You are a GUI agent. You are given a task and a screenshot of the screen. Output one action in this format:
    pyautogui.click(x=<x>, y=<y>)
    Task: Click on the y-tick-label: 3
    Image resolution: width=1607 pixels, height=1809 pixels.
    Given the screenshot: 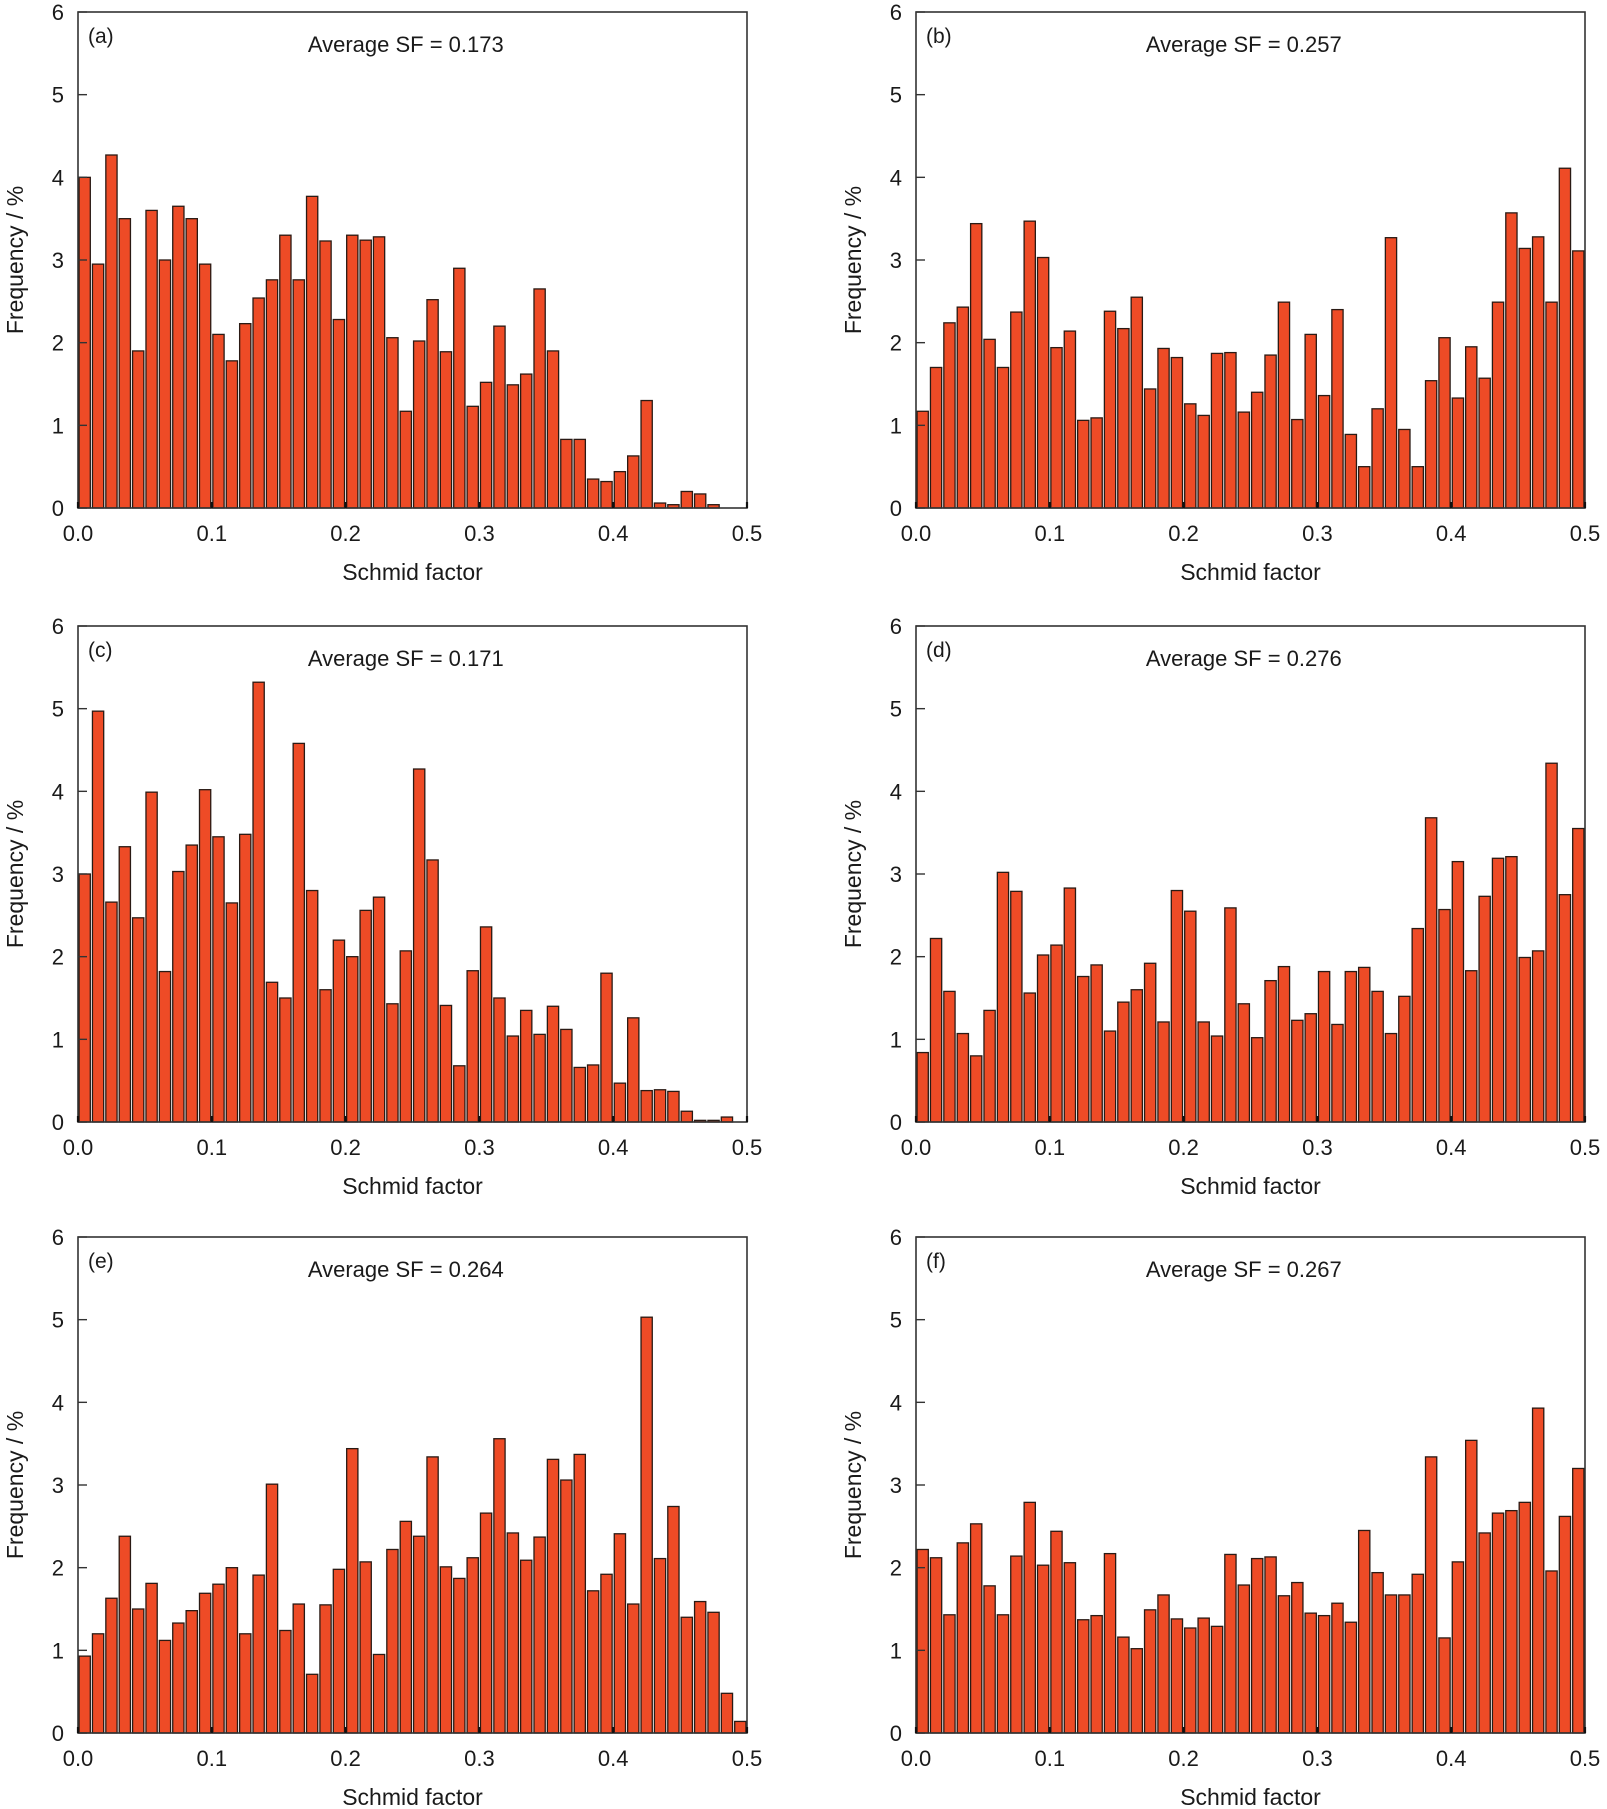 What is the action you would take?
    pyautogui.click(x=58, y=874)
    